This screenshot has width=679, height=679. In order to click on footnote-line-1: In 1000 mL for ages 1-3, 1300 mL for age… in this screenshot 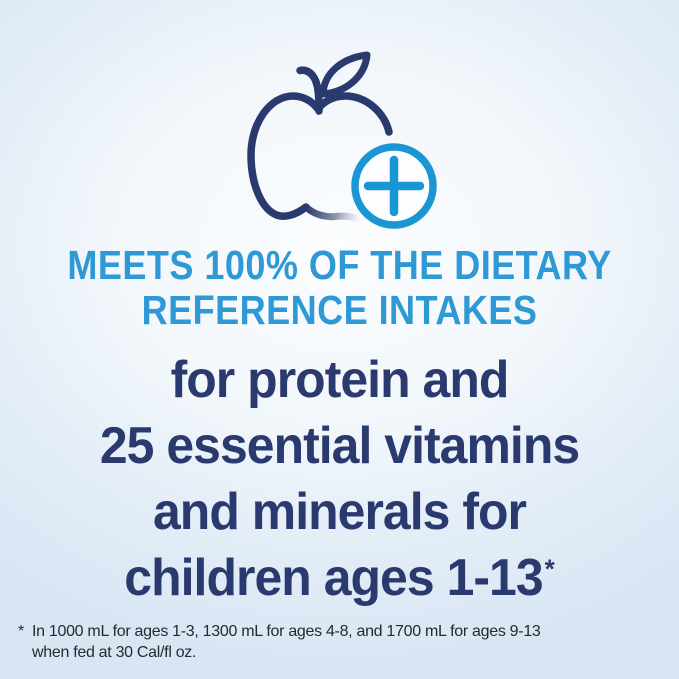, I will do `click(286, 631)`.